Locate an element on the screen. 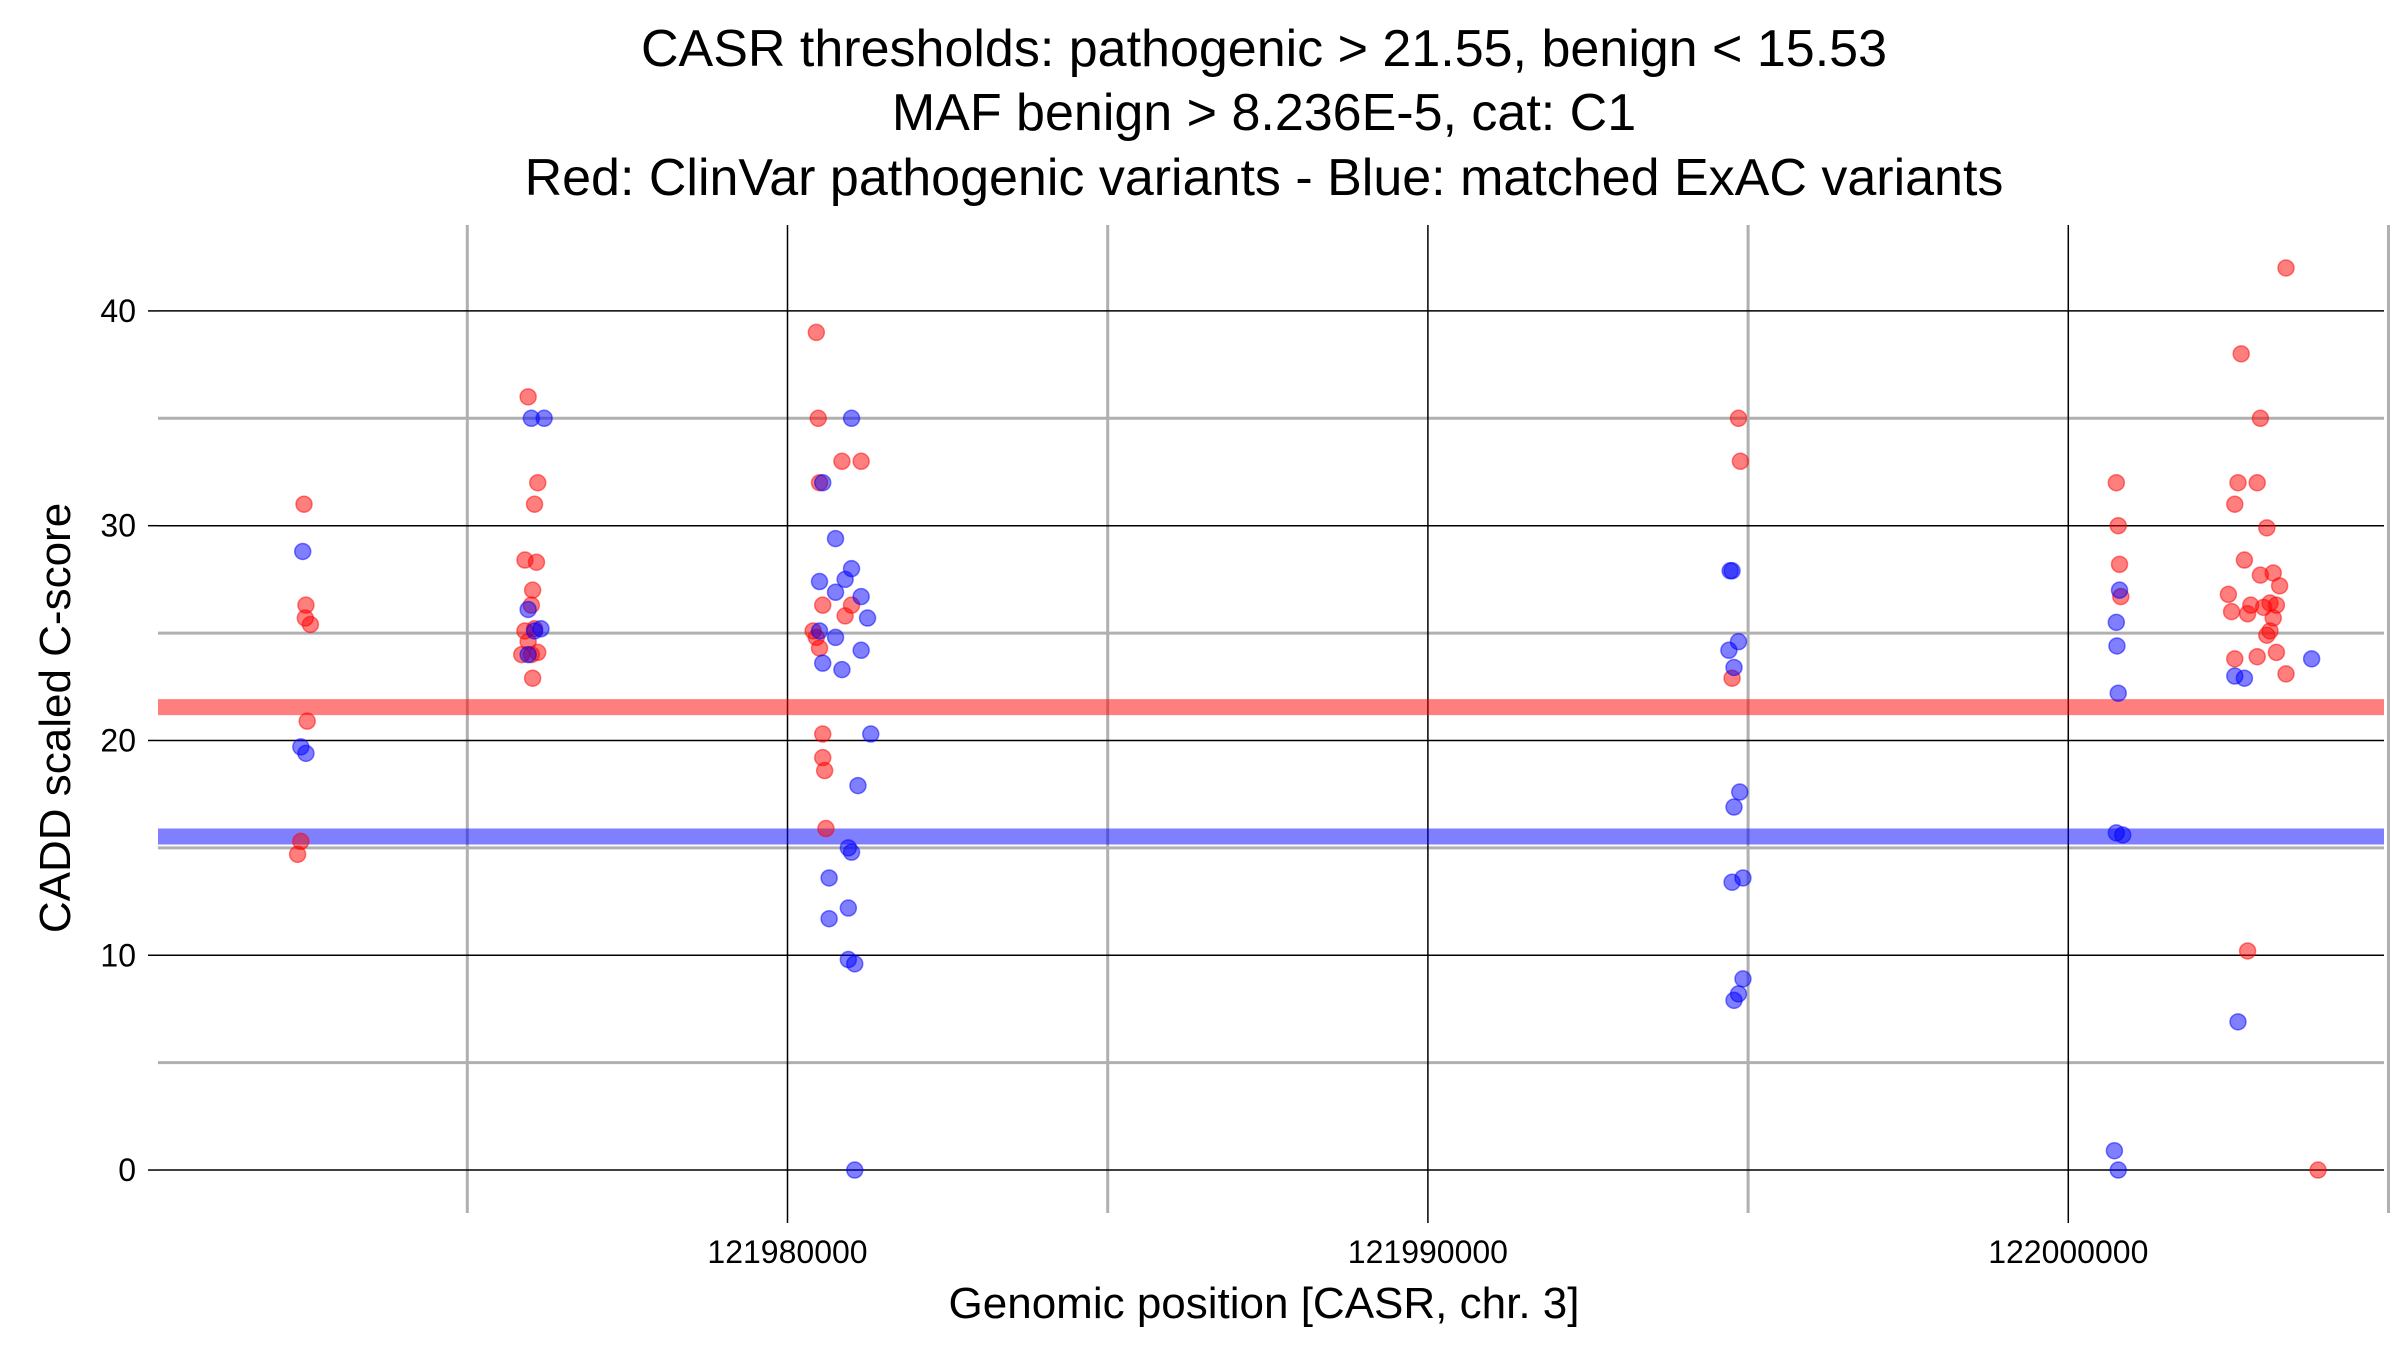 The image size is (2400, 1350). x-tick-label: 121980000 is located at coordinates (787, 1252).